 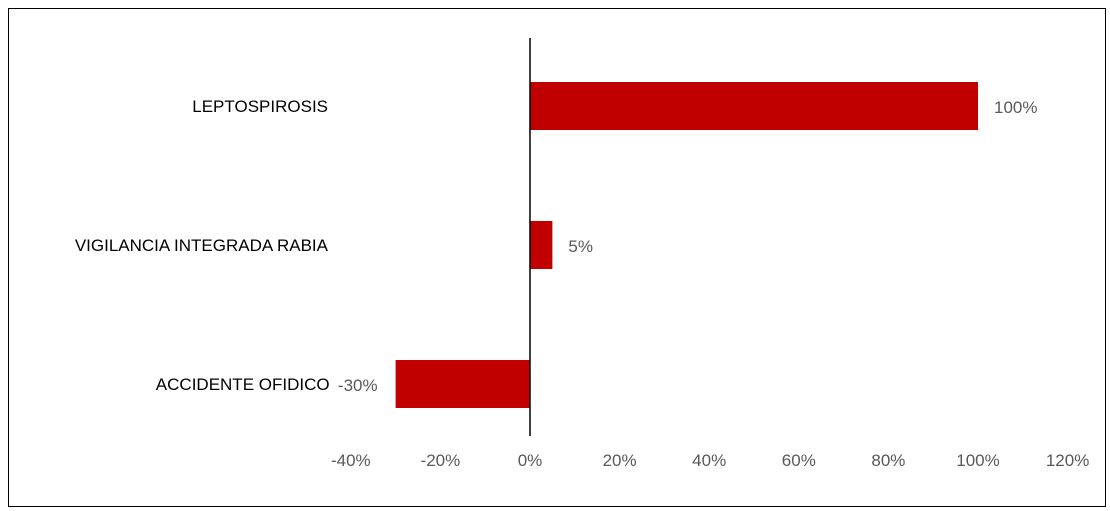 I want to click on x-tick-label-7: 100%, so click(x=977, y=460).